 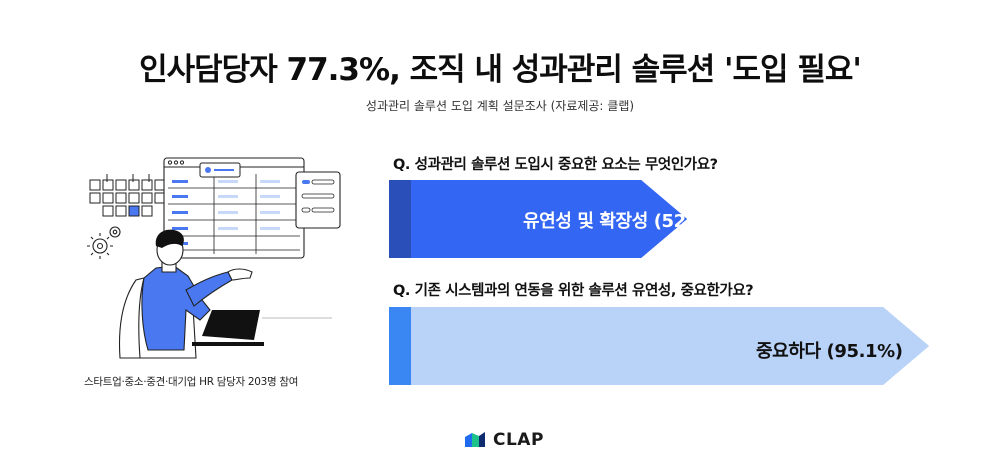 What do you see at coordinates (191, 382) in the screenshot?
I see `respondent-footnote: 스타트업·중소·중견·대기업 HR 담당자 203명 참여` at bounding box center [191, 382].